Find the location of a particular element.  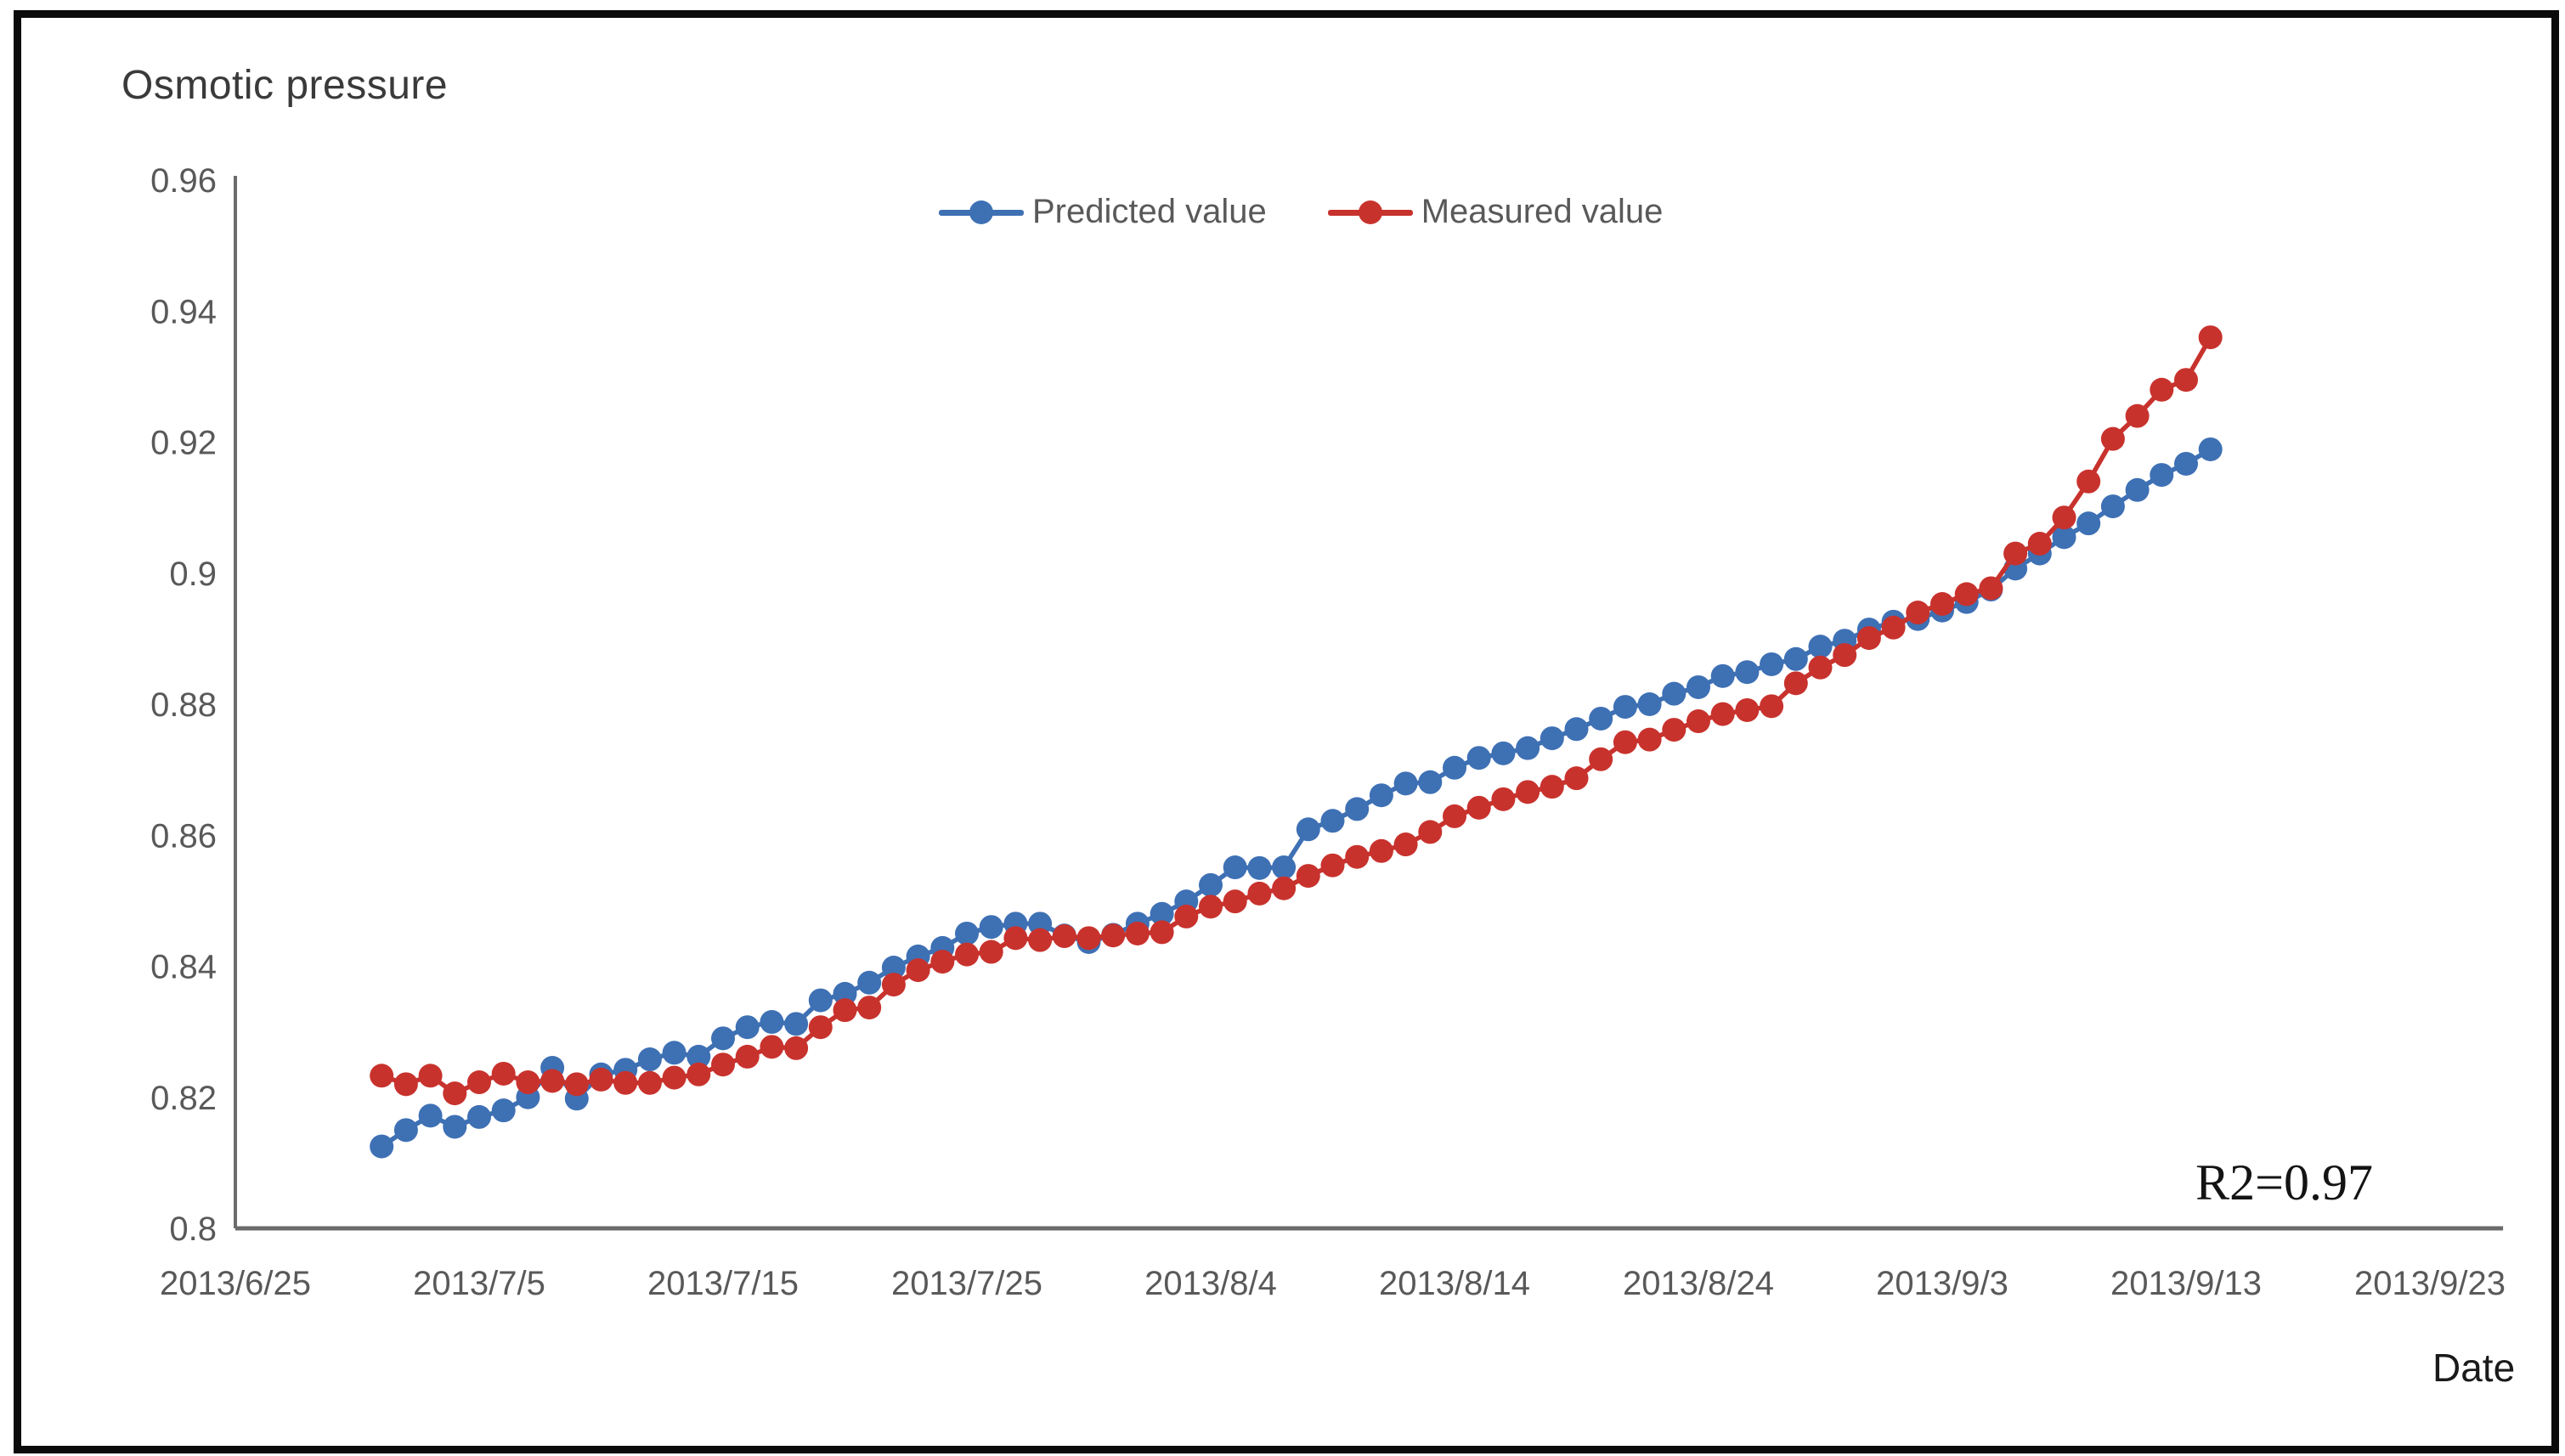

x-axis-tick-label: 2013/7/5 is located at coordinates (479, 1284).